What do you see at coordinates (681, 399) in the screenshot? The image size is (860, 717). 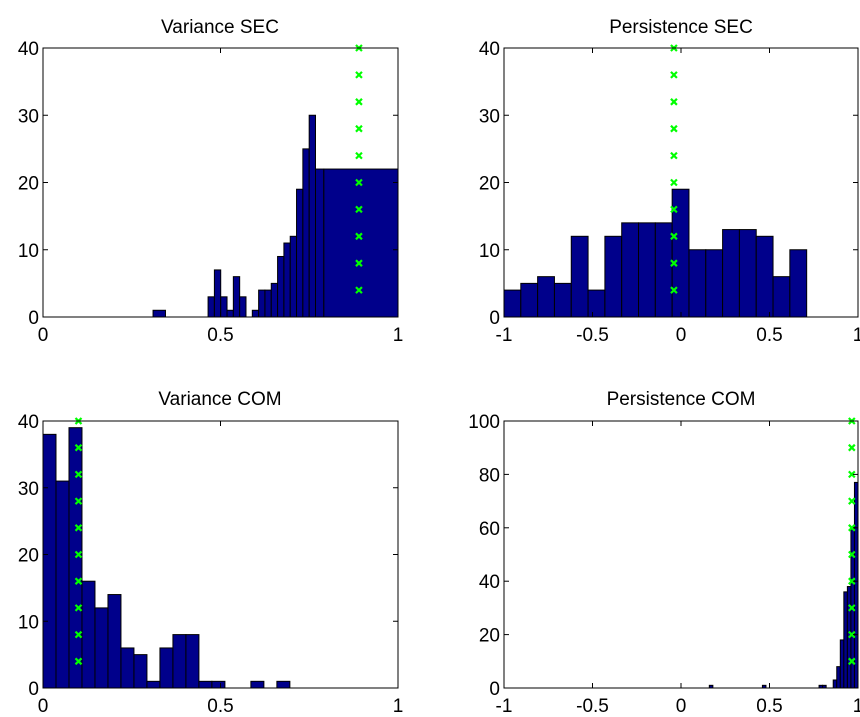 I see `chart-title: Persistence COM` at bounding box center [681, 399].